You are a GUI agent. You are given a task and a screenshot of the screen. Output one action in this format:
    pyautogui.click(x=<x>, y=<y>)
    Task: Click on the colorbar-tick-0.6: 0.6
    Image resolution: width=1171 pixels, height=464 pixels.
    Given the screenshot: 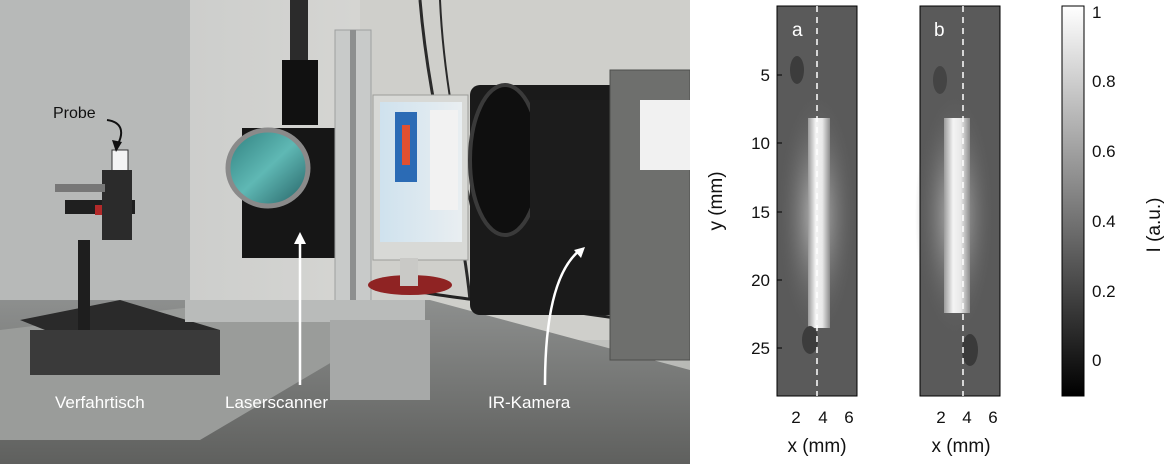 What is the action you would take?
    pyautogui.click(x=1104, y=151)
    